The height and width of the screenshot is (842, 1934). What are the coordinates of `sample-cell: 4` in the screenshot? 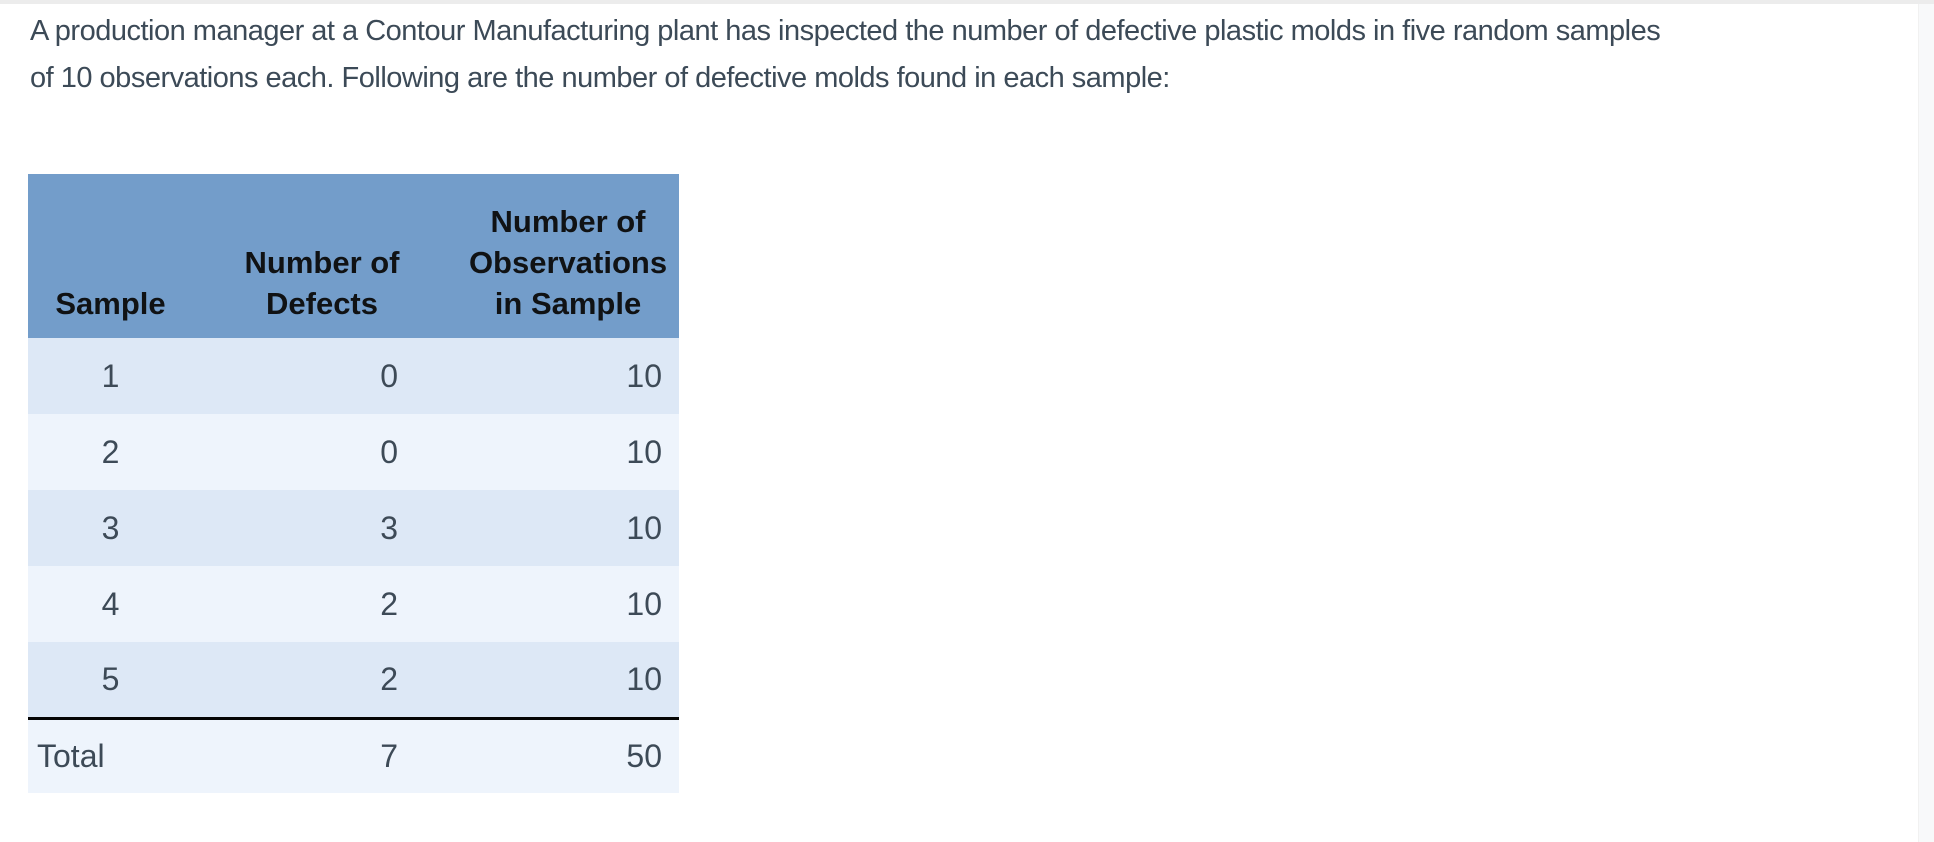 It's located at (110, 603).